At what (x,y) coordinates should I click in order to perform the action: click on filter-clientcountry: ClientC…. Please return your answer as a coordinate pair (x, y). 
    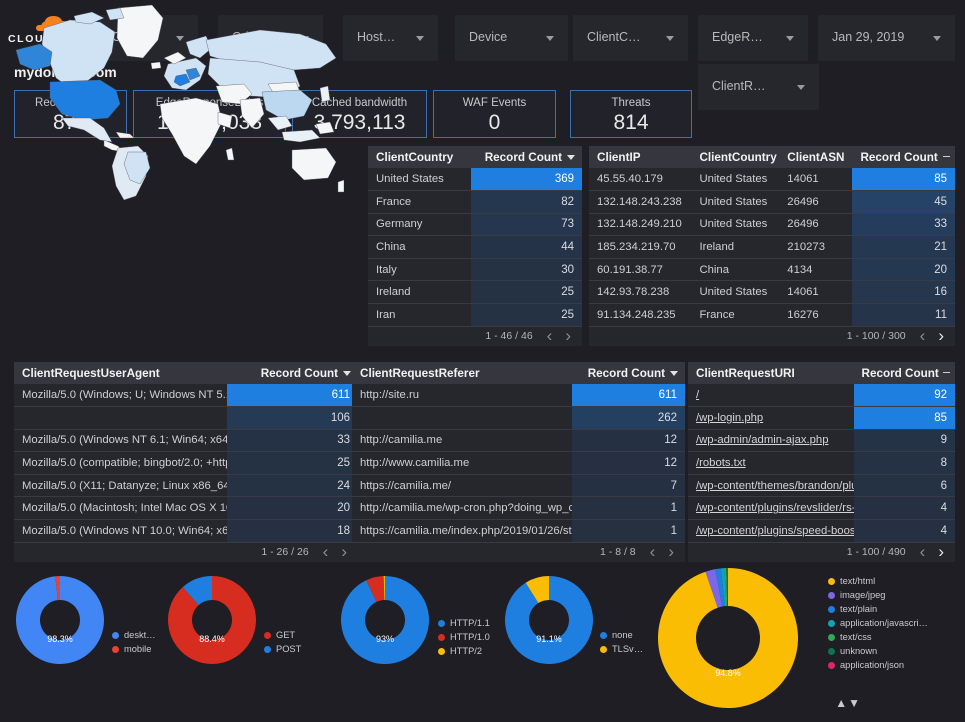
    Looking at the image, I should click on (630, 38).